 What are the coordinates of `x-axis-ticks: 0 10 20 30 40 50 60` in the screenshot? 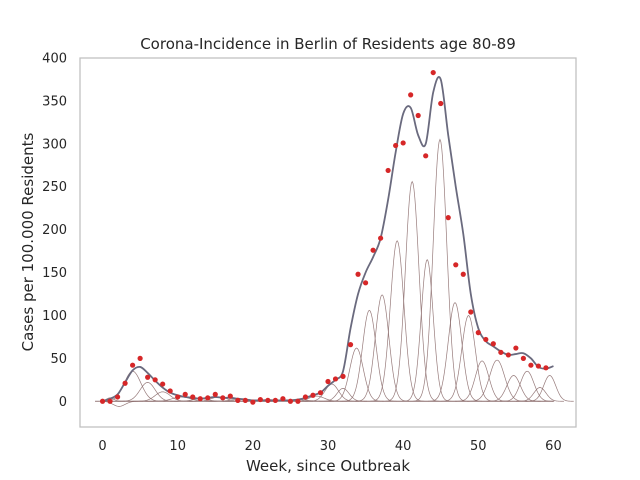 It's located at (329, 446).